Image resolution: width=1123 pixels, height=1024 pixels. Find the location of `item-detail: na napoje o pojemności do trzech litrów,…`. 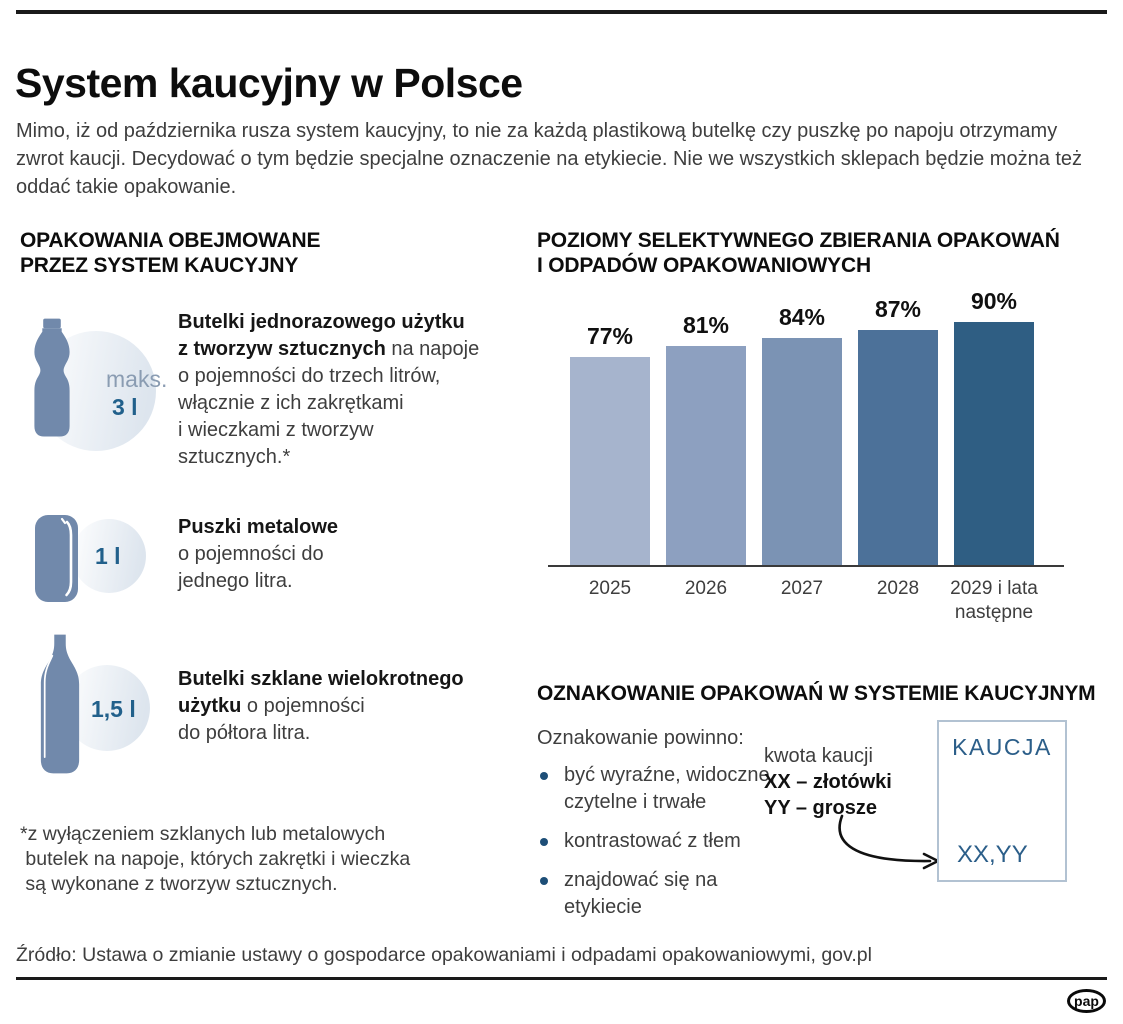

item-detail: na napoje o pojemności do trzech litrów,… is located at coordinates (329, 403).